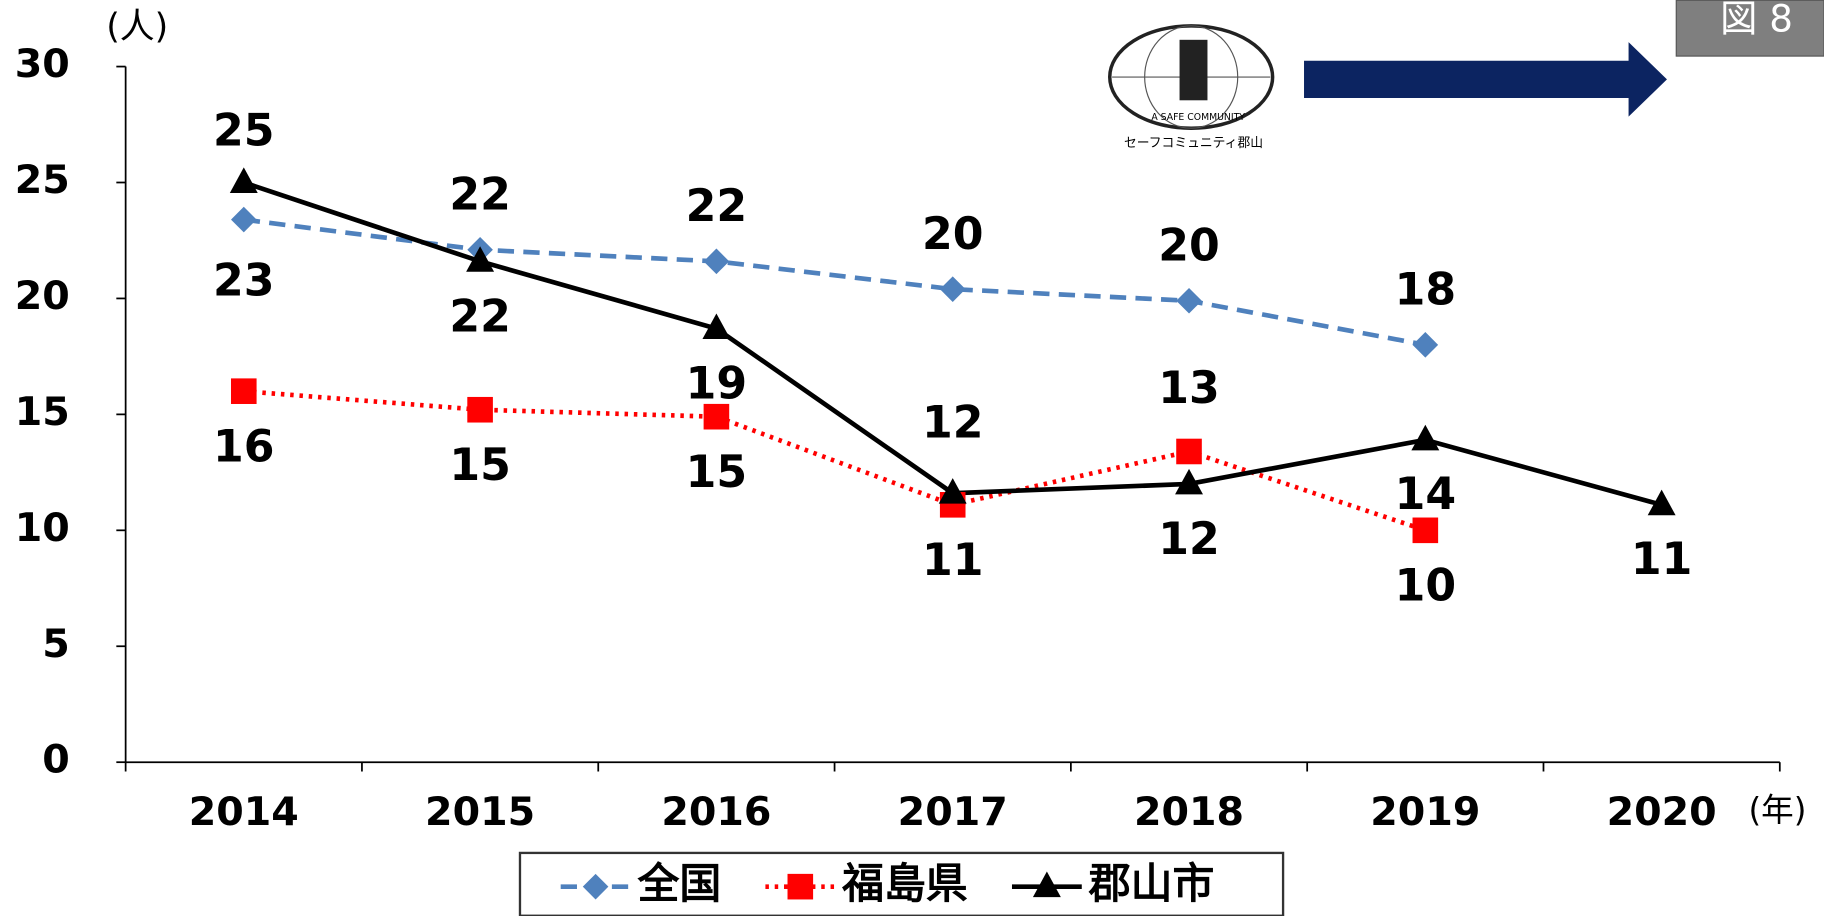 This screenshot has width=1824, height=916. What do you see at coordinates (716, 812) in the screenshot?
I see `x-tick-label: 2016` at bounding box center [716, 812].